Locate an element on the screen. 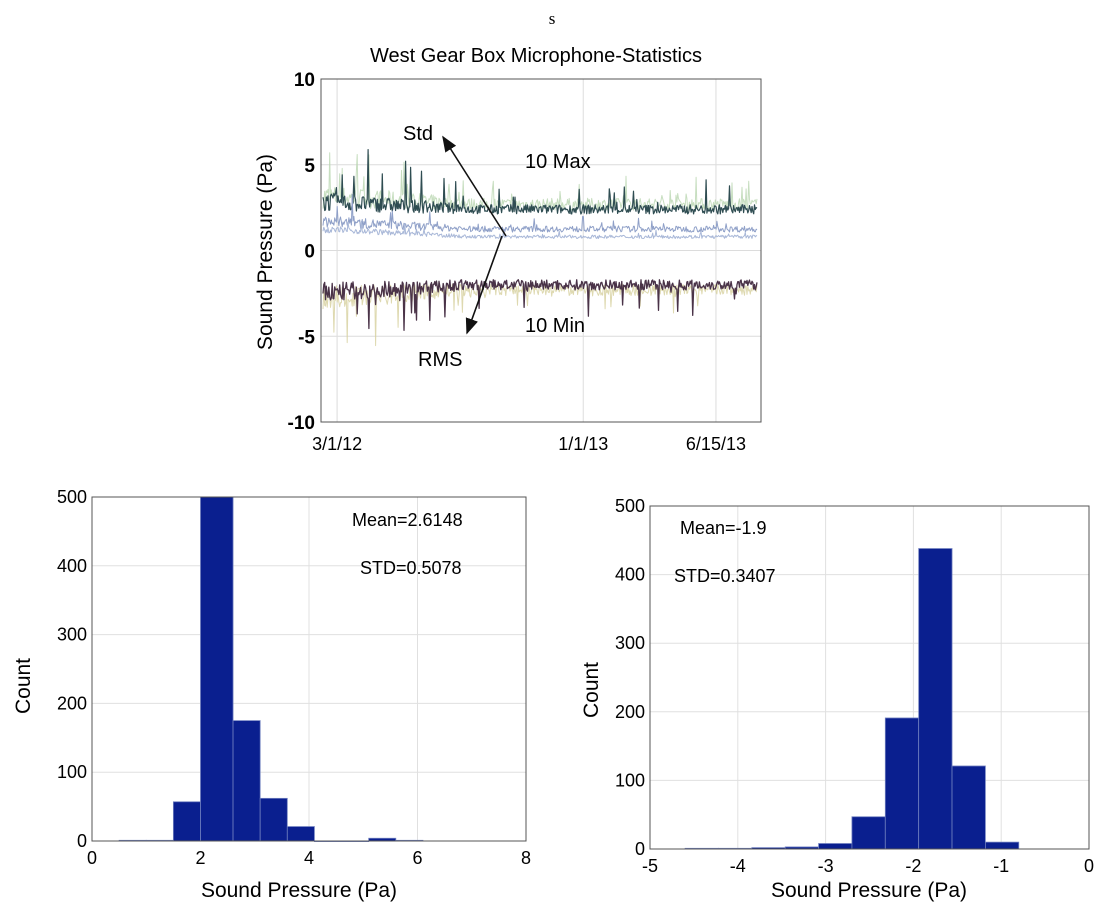  x-tick-label: -3 is located at coordinates (826, 866).